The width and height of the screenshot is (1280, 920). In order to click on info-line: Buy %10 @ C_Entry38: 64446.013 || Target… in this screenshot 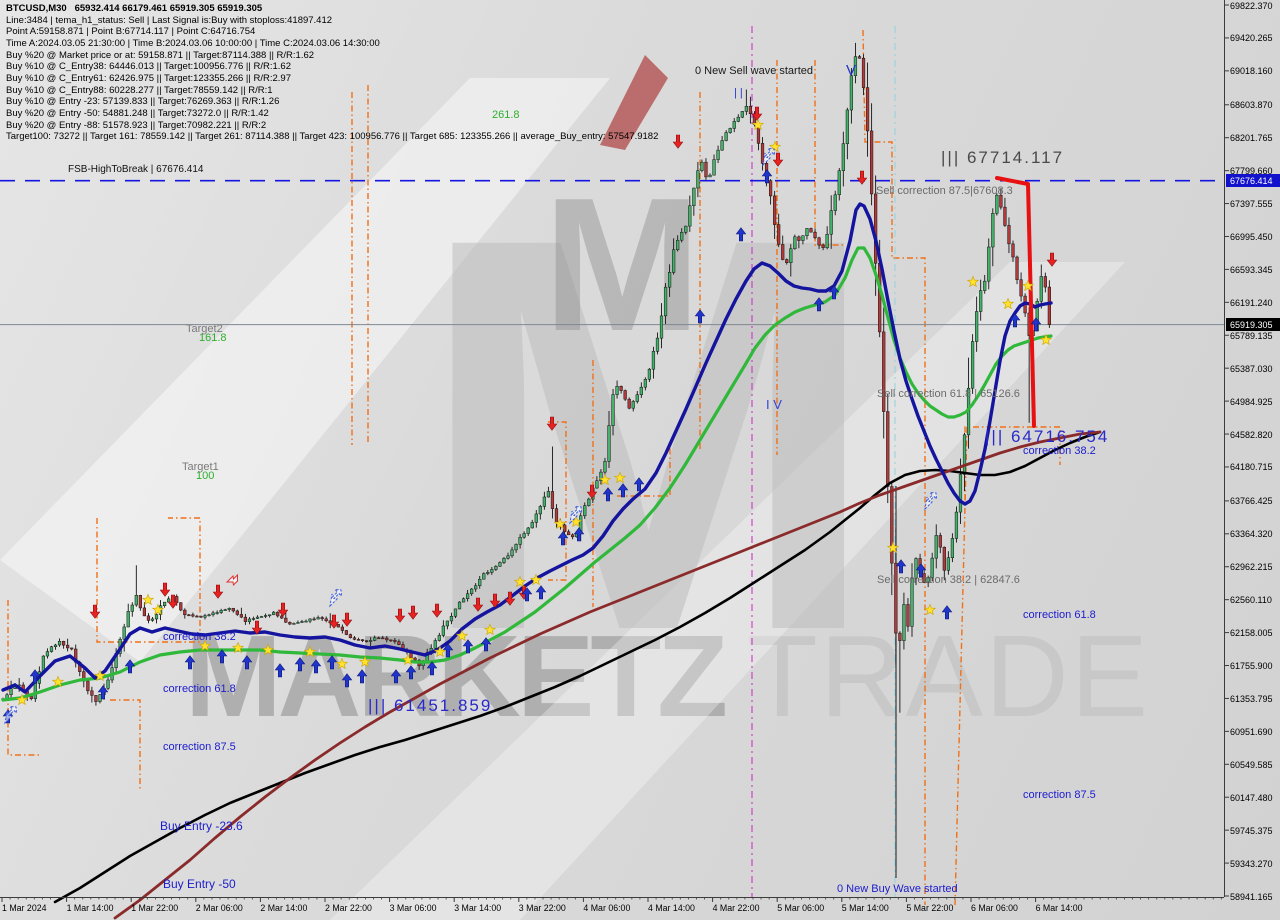, I will do `click(148, 67)`.